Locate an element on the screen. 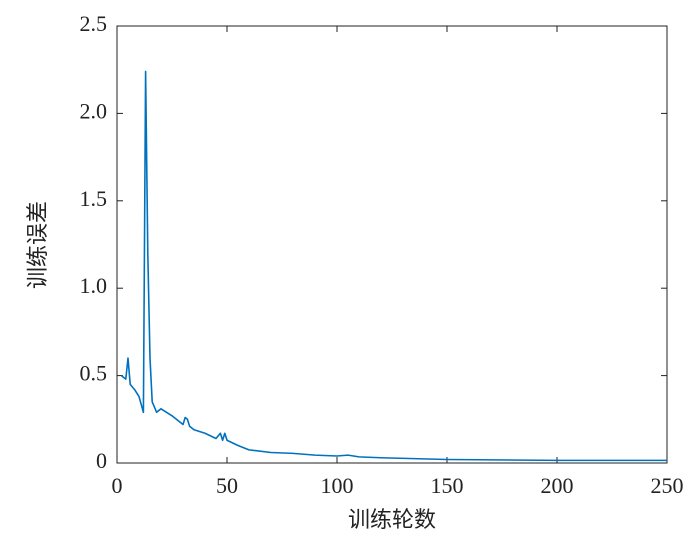 Image resolution: width=700 pixels, height=554 pixels. x-tick-label: 0 is located at coordinates (117, 485).